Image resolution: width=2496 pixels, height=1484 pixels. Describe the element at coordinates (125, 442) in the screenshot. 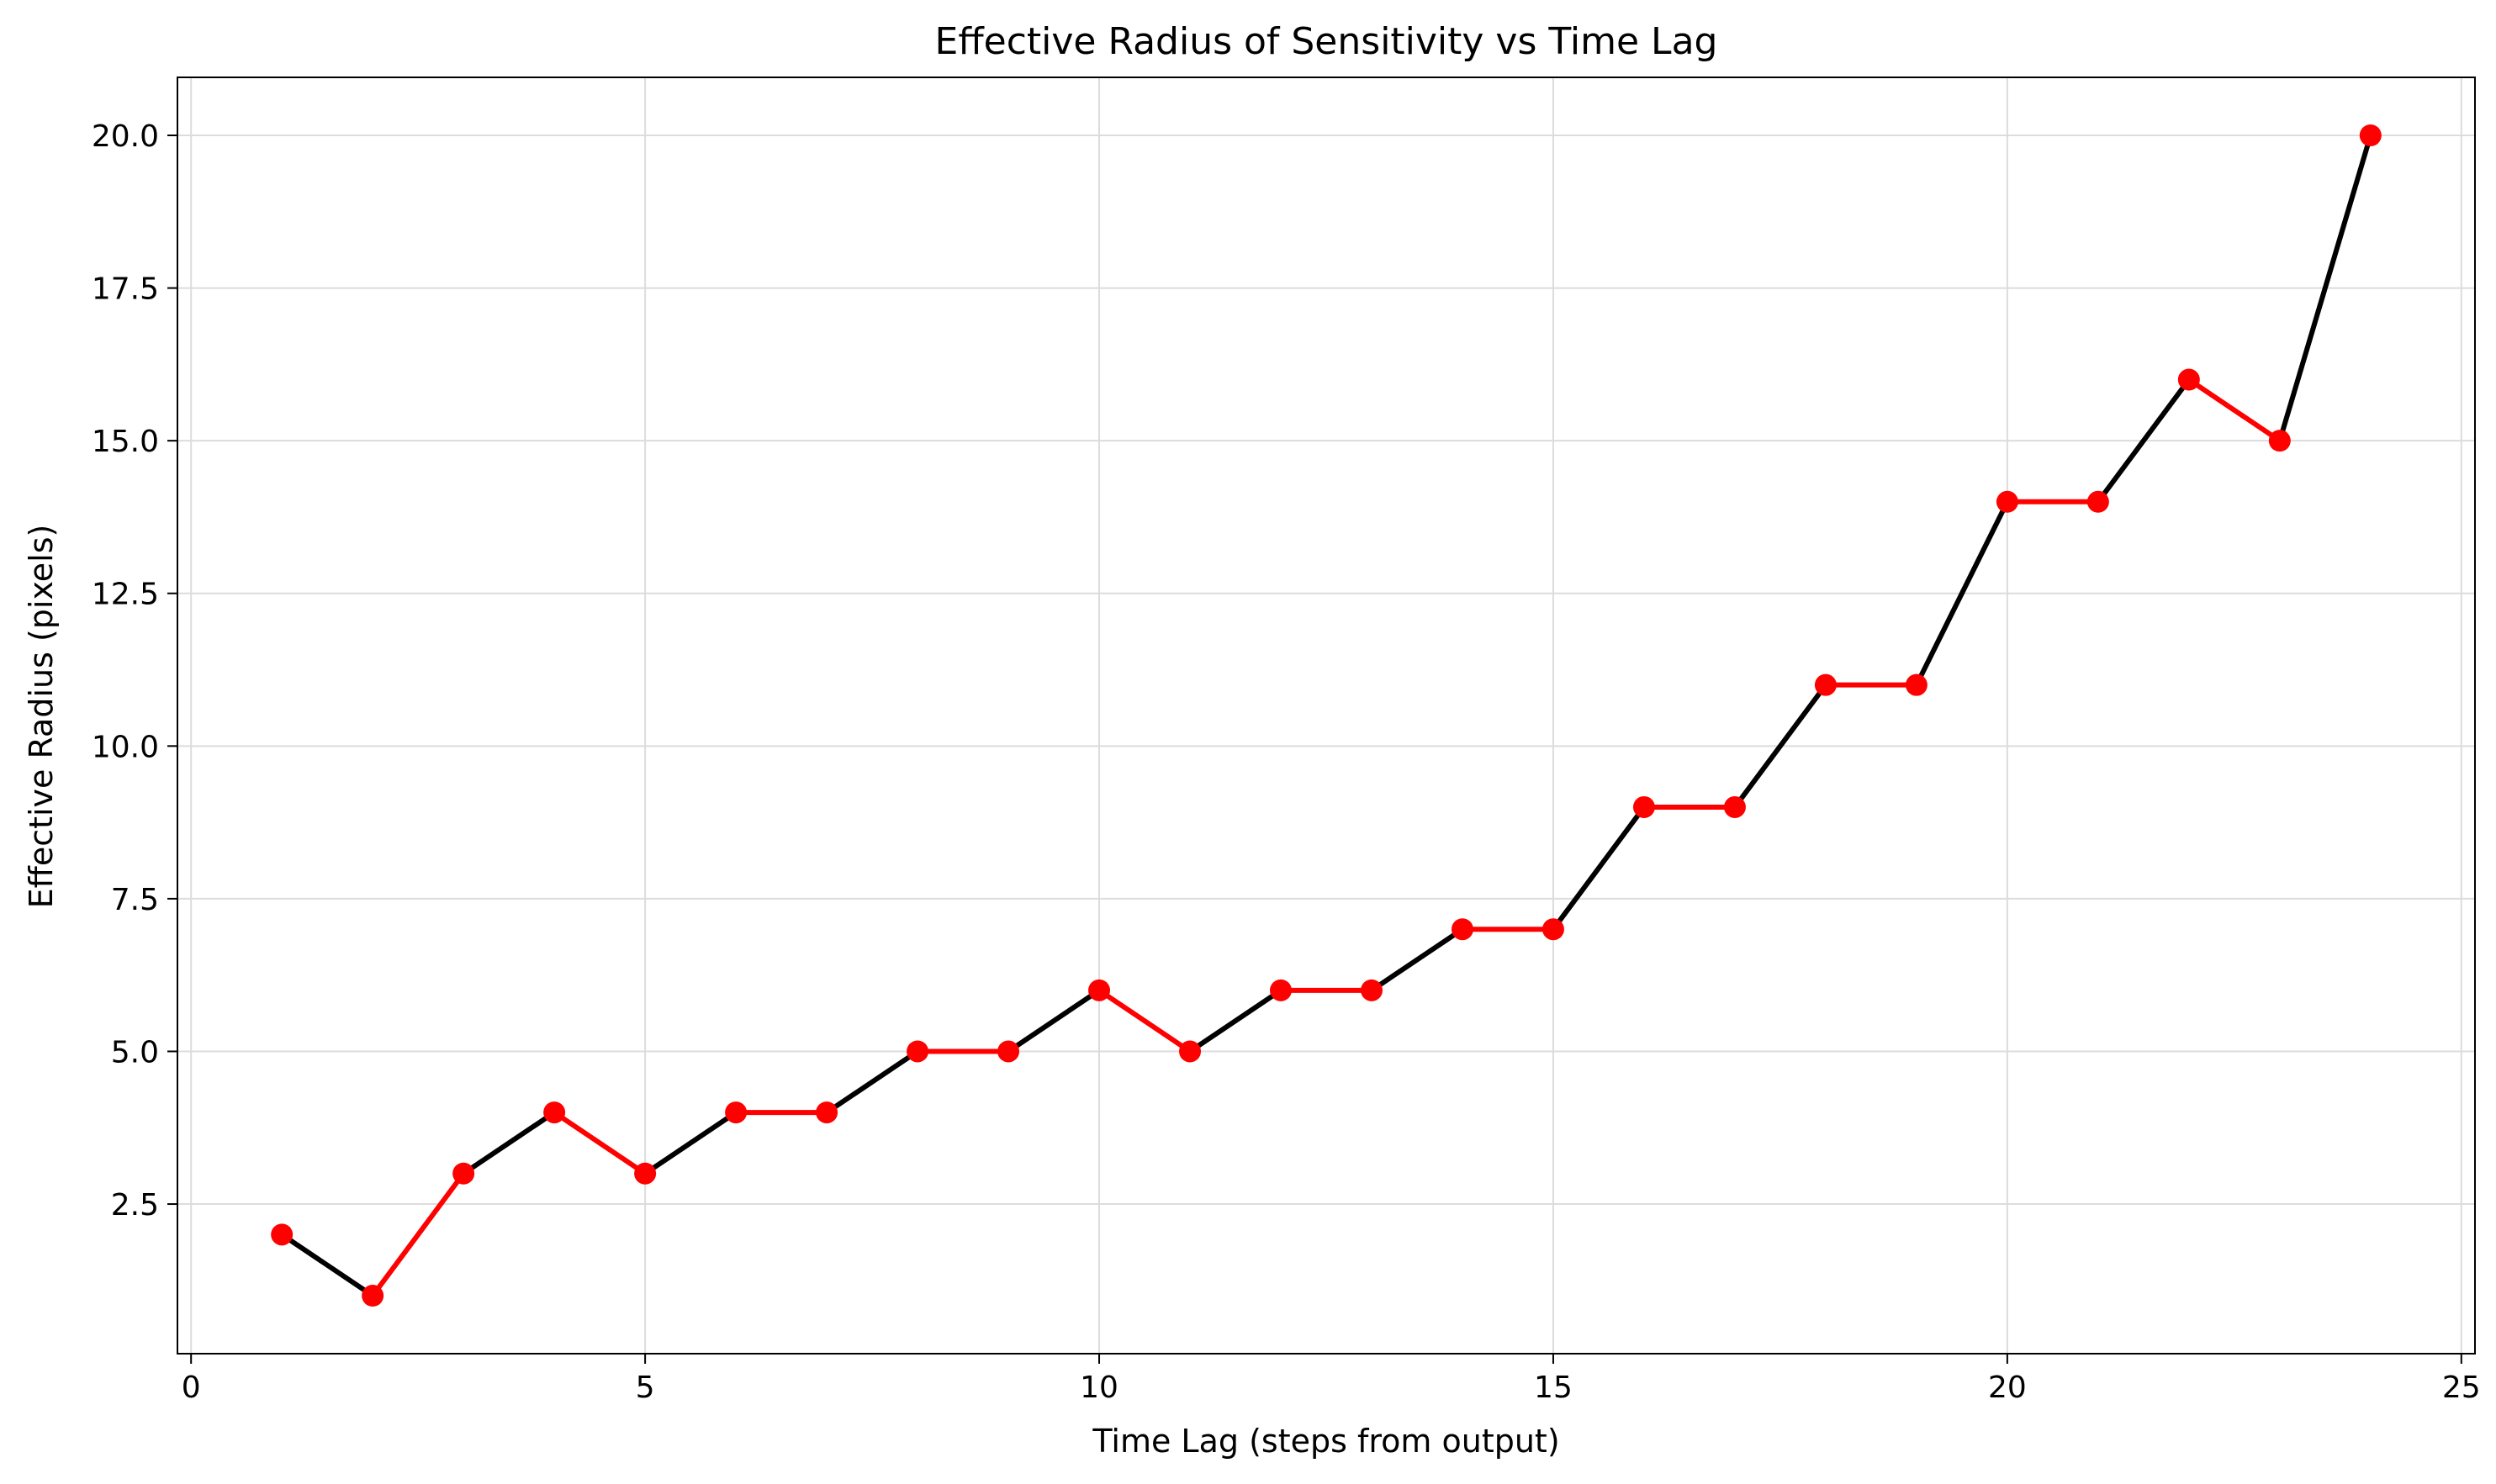

I see `y-tick-label: 15.0` at that location.